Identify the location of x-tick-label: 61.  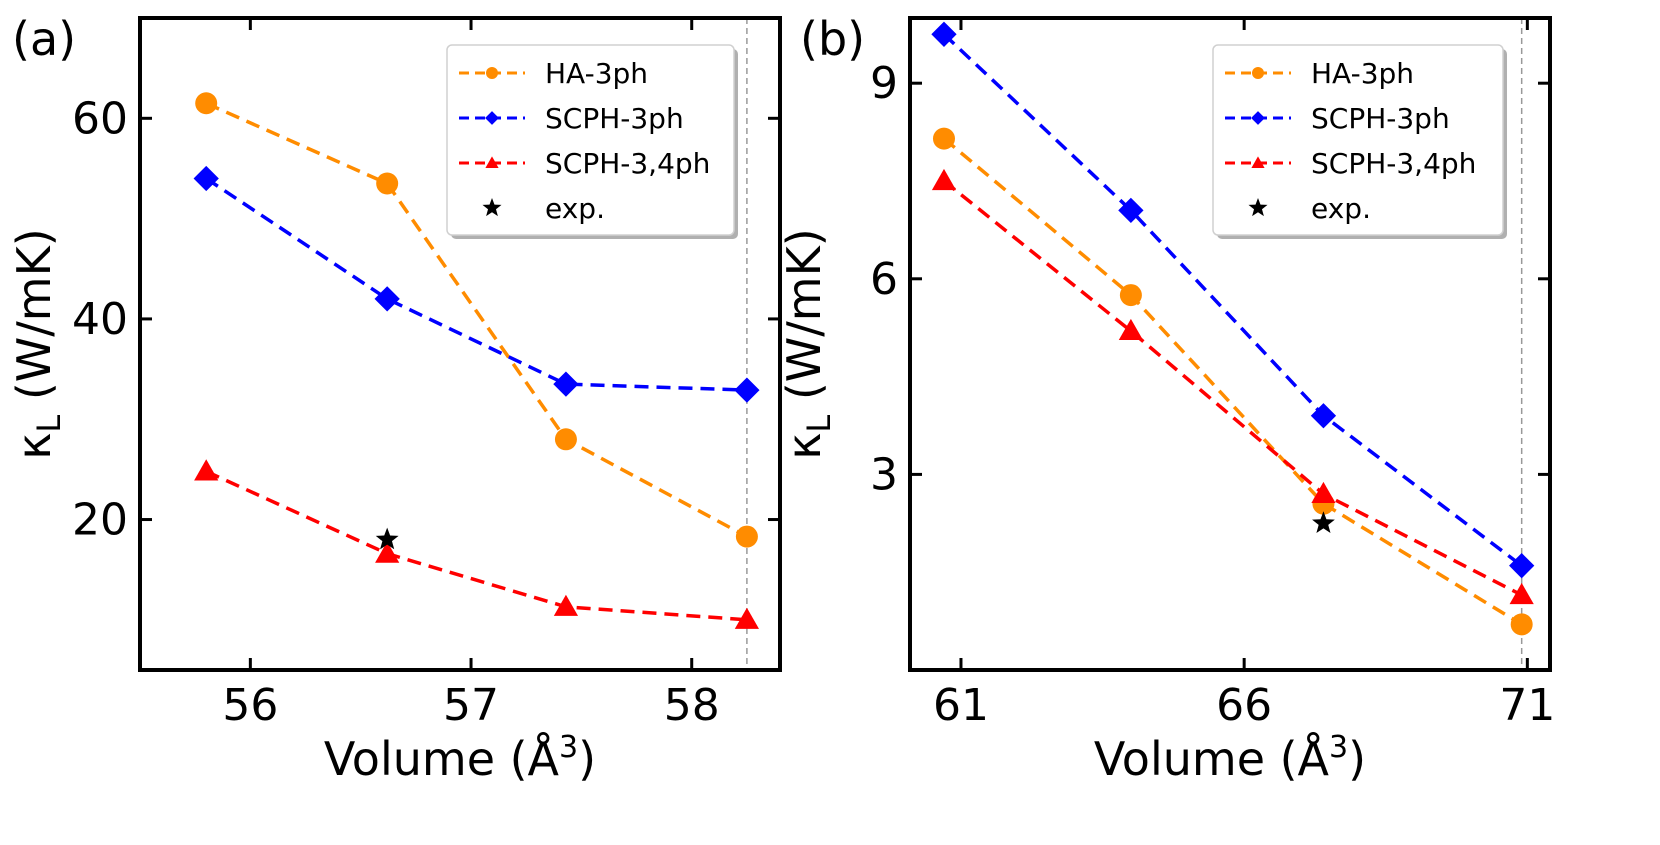
(961, 705).